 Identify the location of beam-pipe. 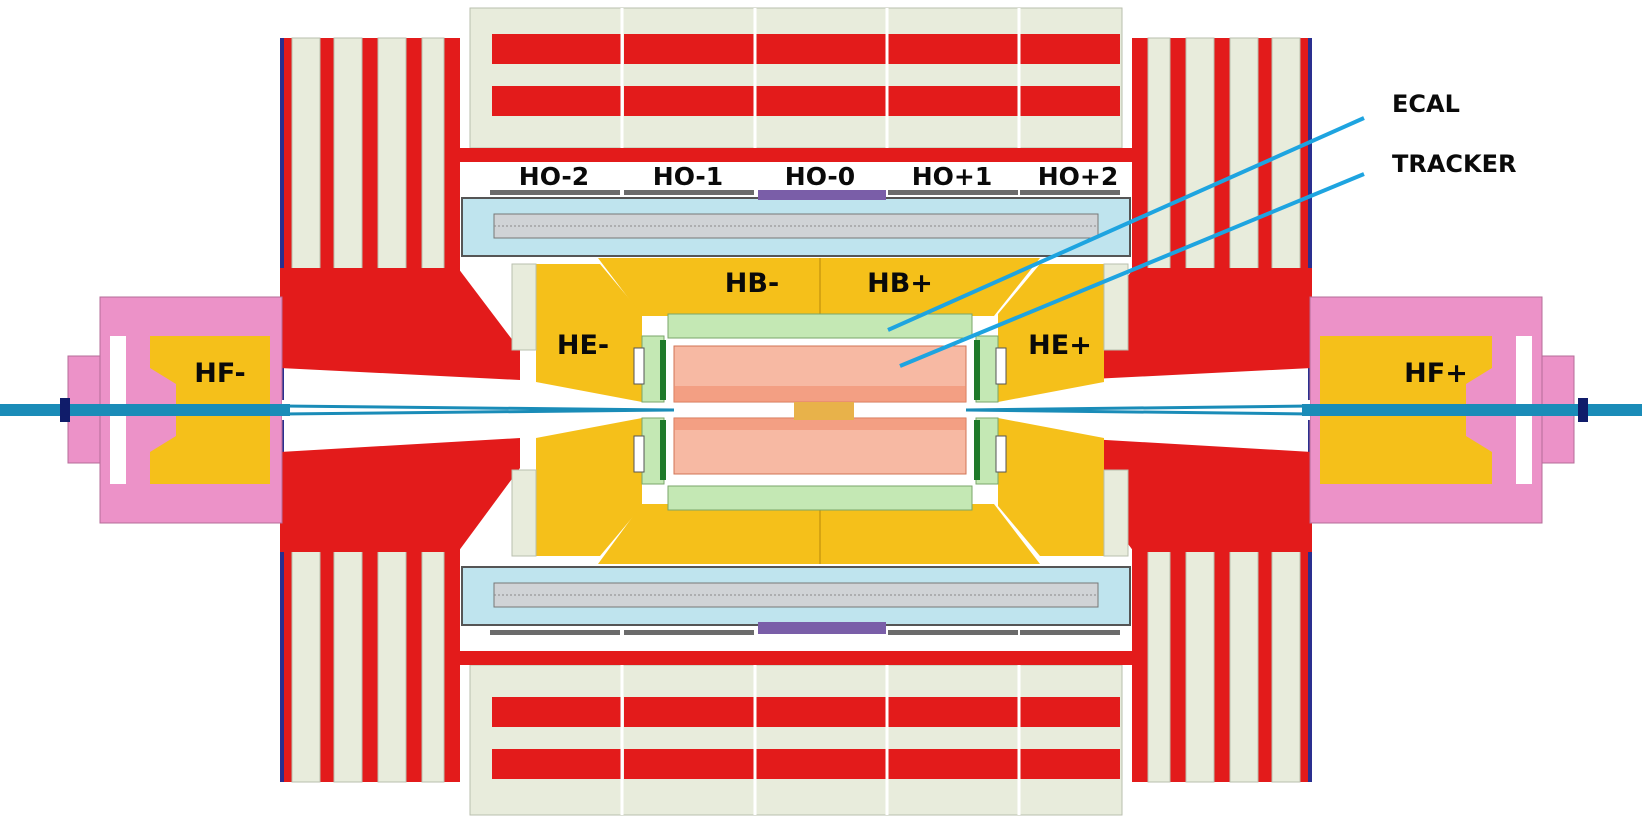
(821, 410).